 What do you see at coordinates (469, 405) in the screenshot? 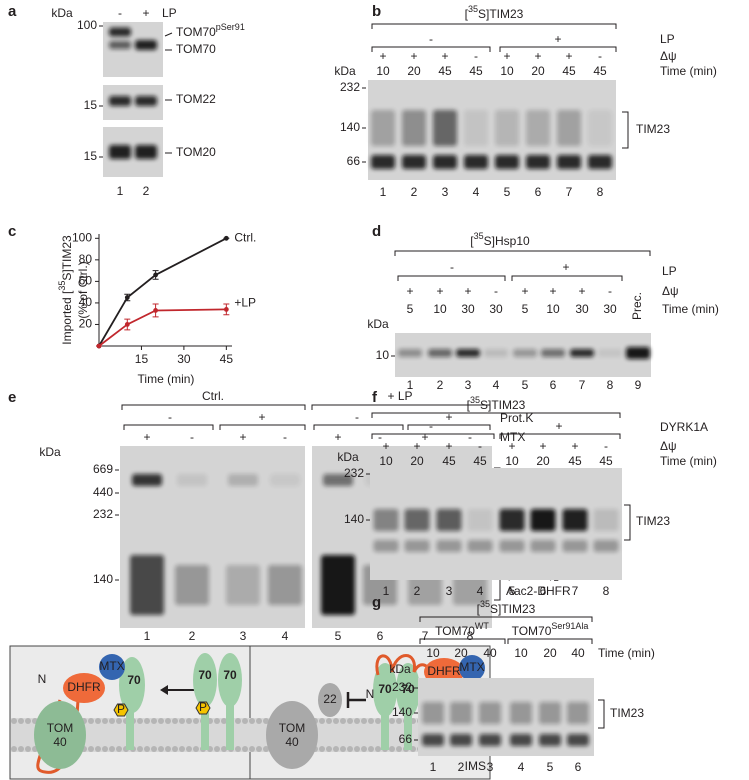
I see `text-part: [` at bounding box center [469, 405].